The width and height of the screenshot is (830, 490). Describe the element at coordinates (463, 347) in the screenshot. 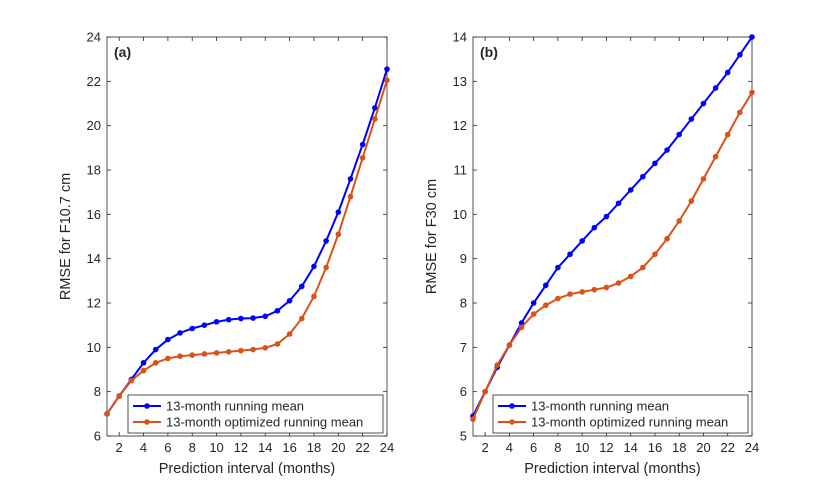

I see `y-tick-label: 7` at that location.